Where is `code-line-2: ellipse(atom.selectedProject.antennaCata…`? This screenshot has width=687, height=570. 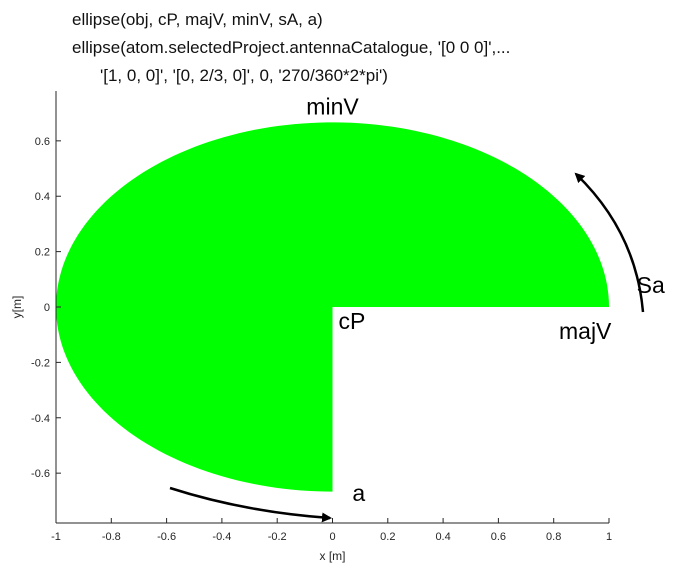 code-line-2: ellipse(atom.selectedProject.antennaCata… is located at coordinates (291, 47).